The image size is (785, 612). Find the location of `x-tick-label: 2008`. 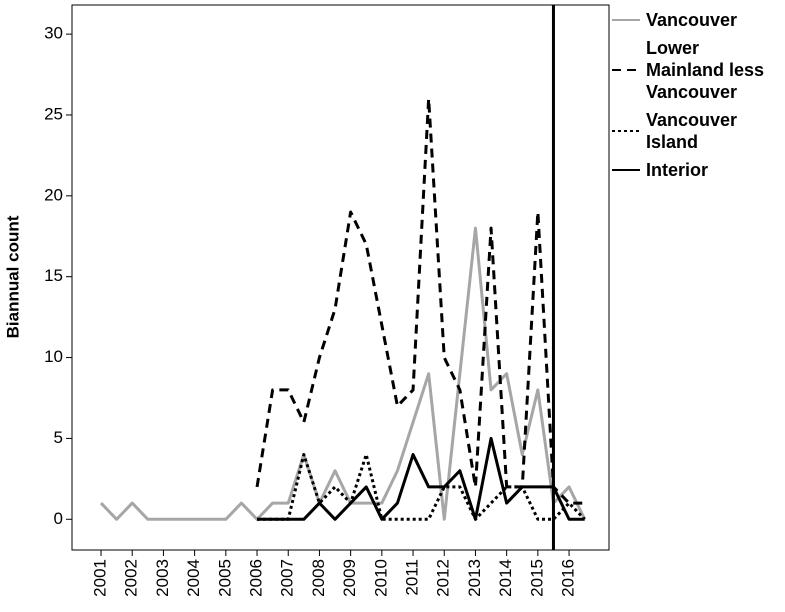

x-tick-label: 2008 is located at coordinates (318, 578).